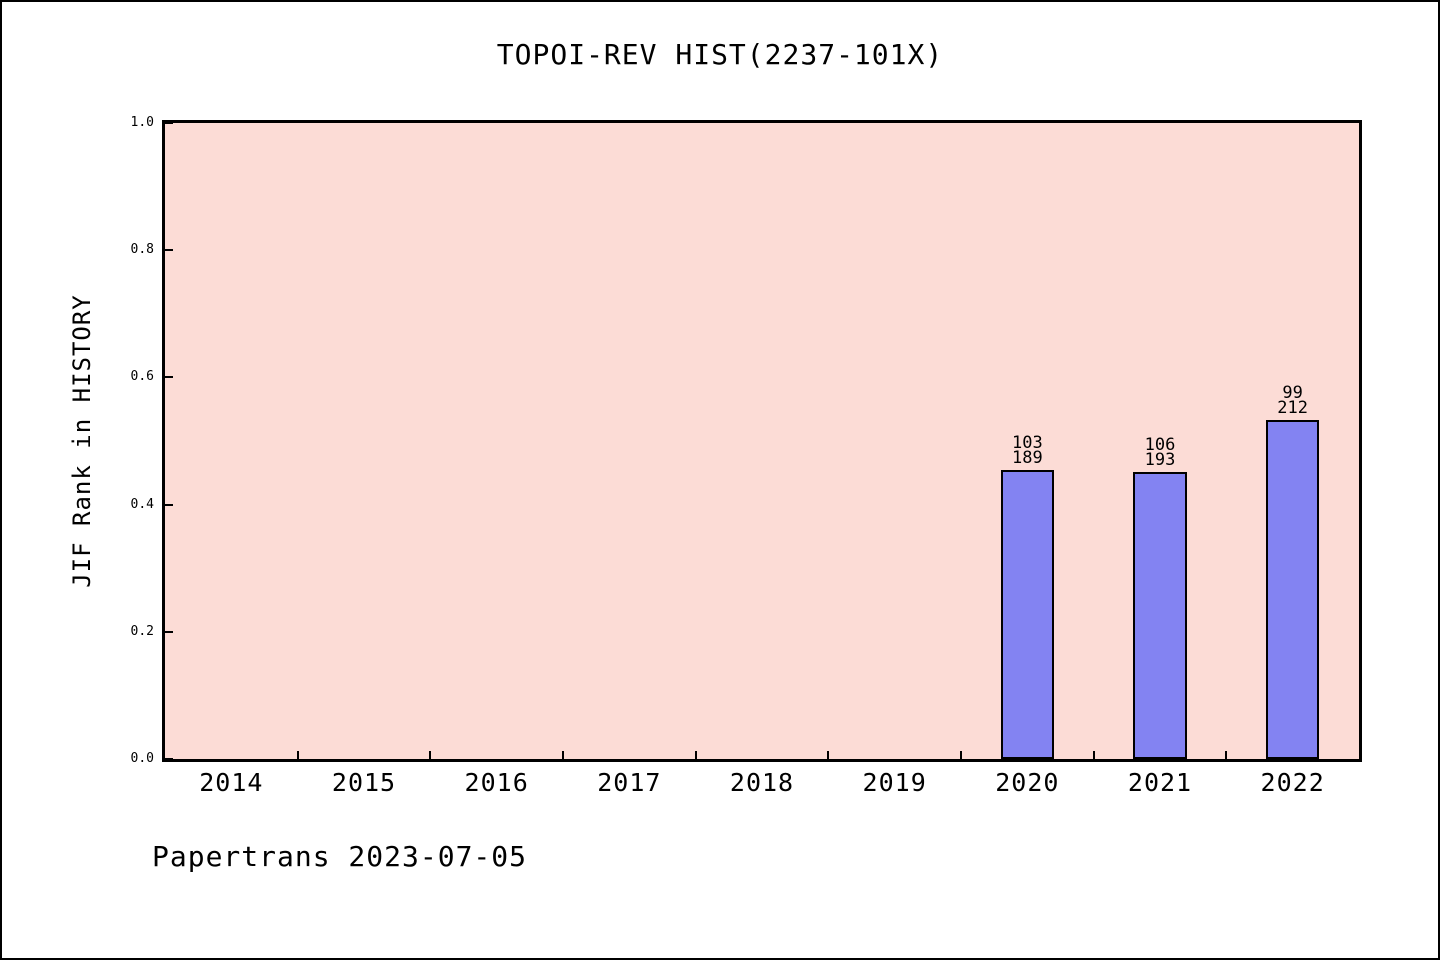 The width and height of the screenshot is (1440, 960). Describe the element at coordinates (1292, 782) in the screenshot. I see `x-tick-label-2022: 2022` at that location.